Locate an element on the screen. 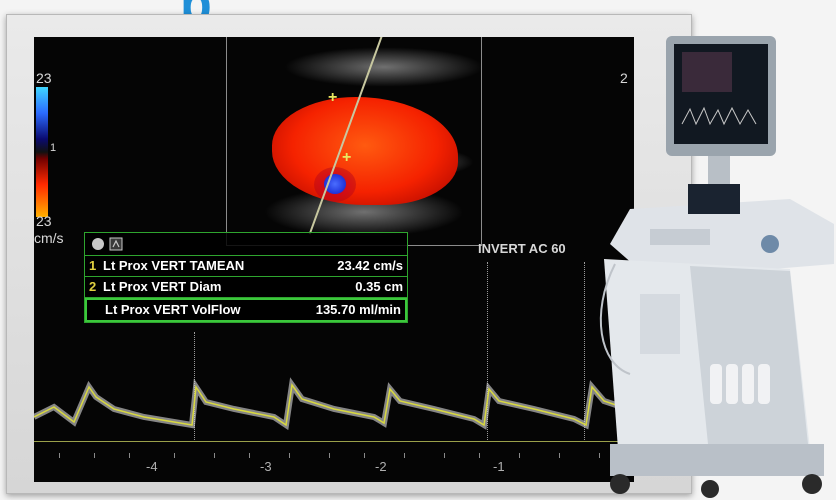 This screenshot has height=500, width=836. scale-top-value: 23 is located at coordinates (44, 78).